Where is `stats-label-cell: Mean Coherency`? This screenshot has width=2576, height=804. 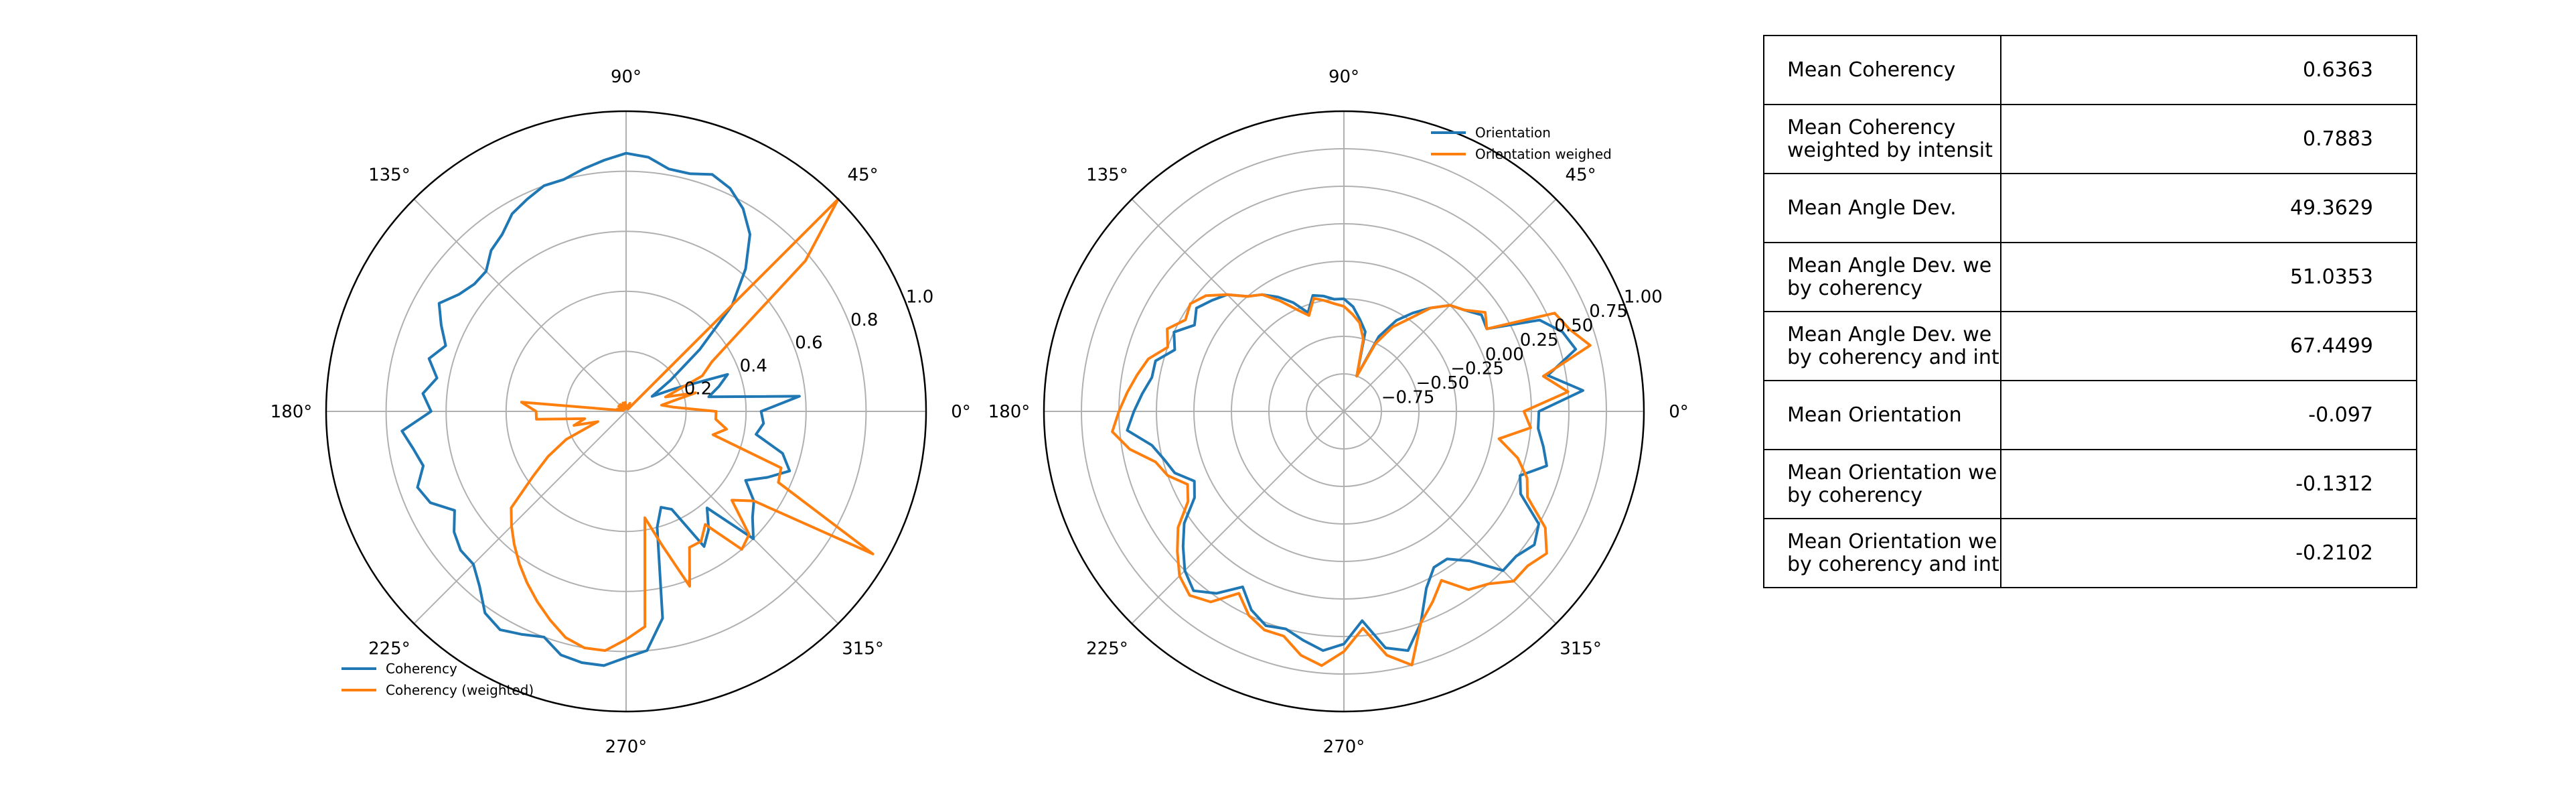
stats-label-cell: Mean Coherency is located at coordinates (1882, 70).